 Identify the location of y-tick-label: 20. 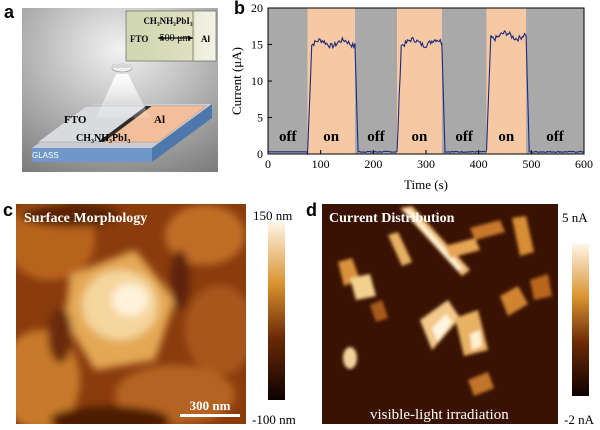
(257, 8).